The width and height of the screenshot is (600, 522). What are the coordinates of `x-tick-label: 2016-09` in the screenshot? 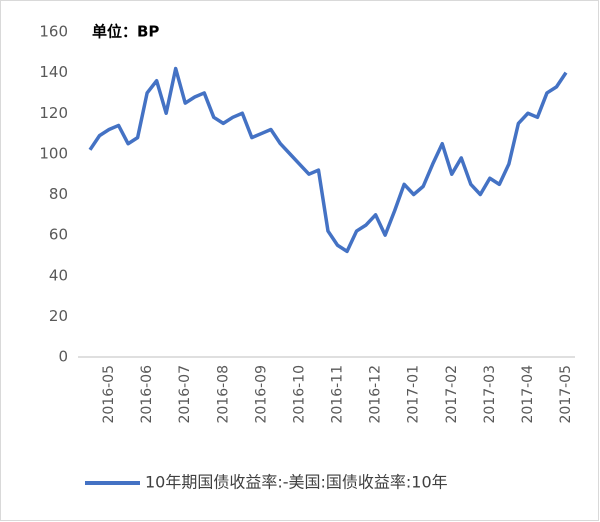 It's located at (261, 394).